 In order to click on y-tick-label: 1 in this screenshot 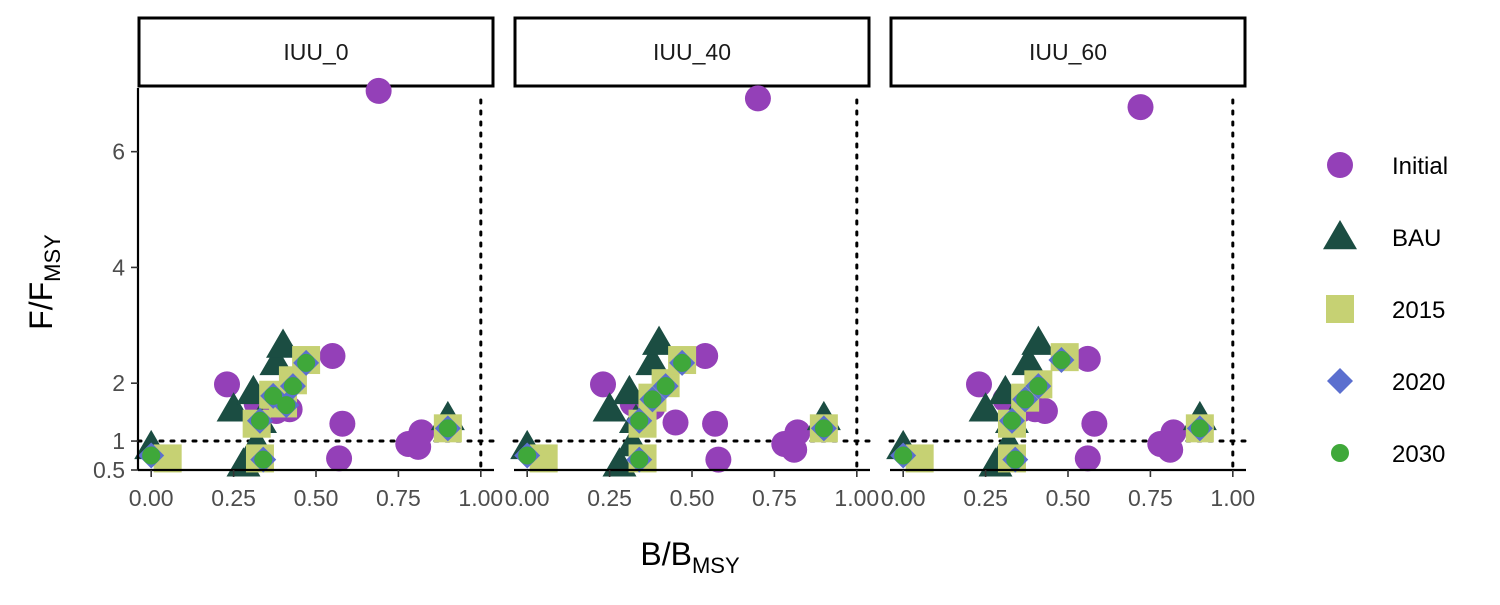, I will do `click(118, 441)`.